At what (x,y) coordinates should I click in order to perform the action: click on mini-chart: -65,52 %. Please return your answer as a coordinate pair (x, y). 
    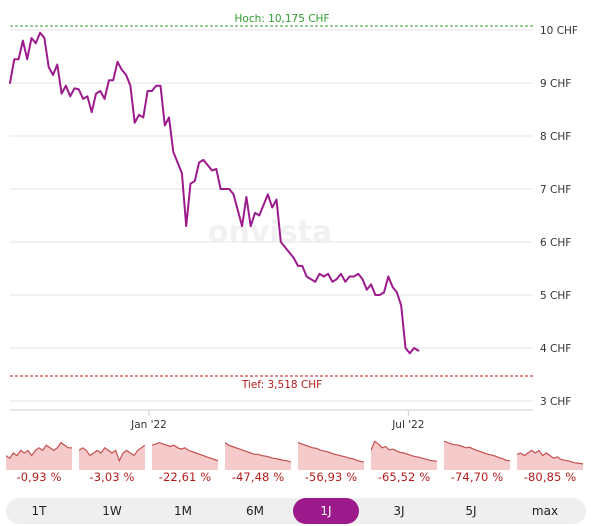
    Looking at the image, I should click on (404, 462).